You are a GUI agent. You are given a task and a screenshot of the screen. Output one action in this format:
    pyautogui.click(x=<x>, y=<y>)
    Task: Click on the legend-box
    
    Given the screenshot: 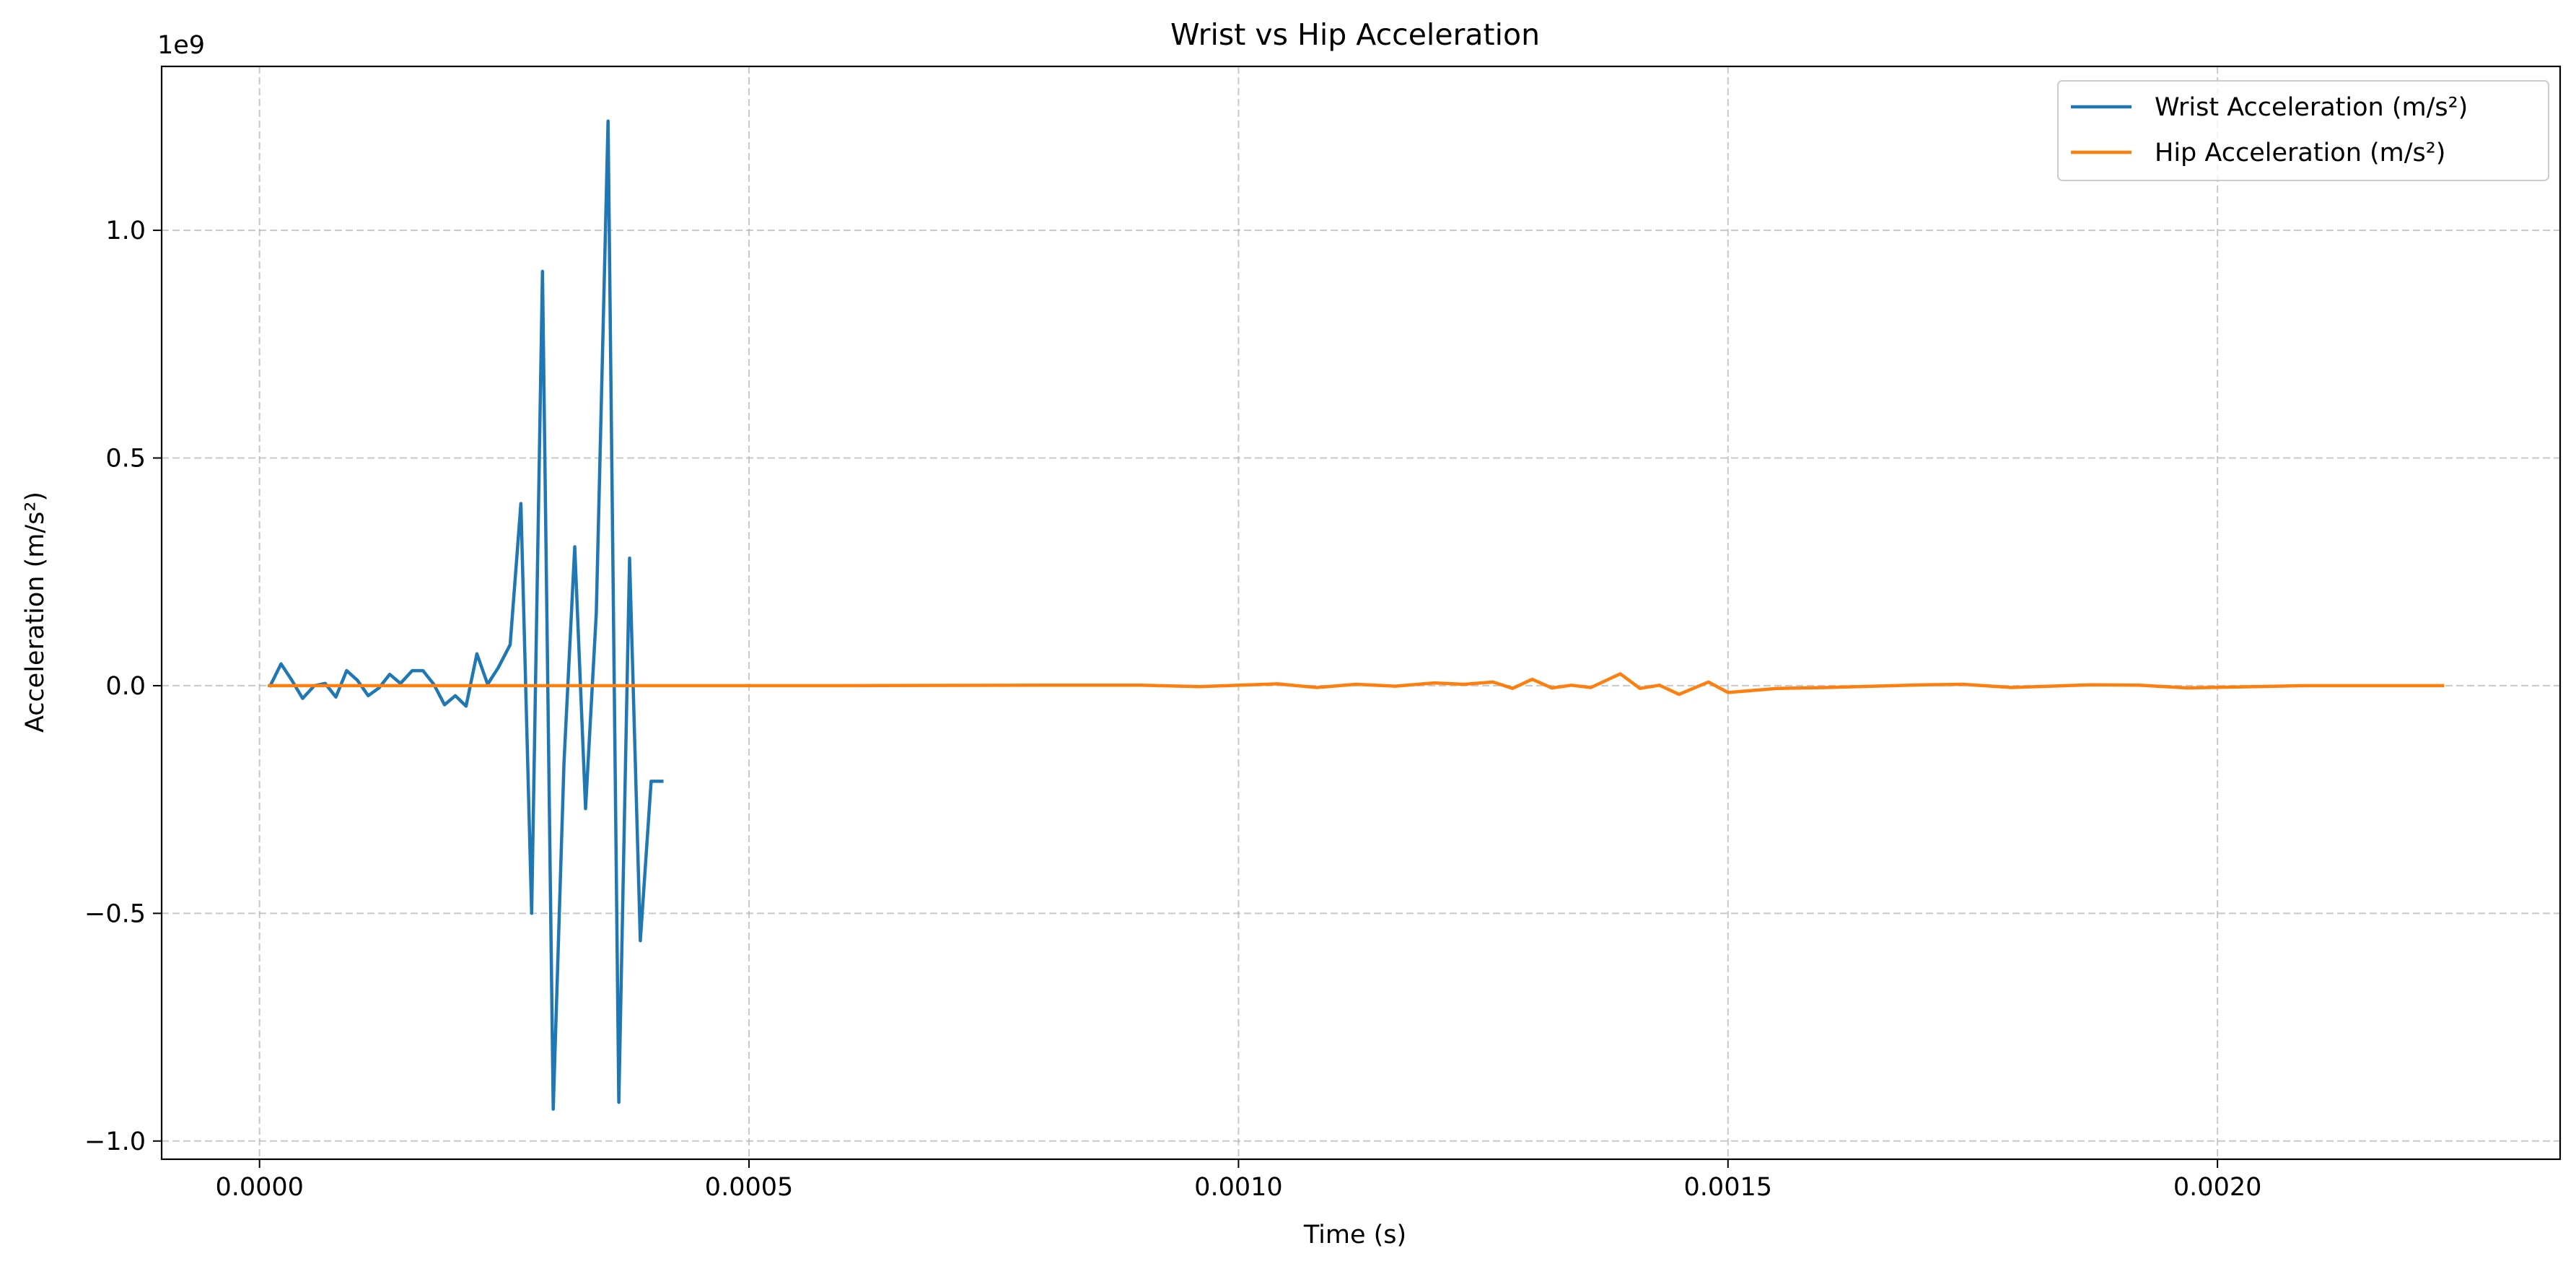 What is the action you would take?
    pyautogui.click(x=2303, y=130)
    